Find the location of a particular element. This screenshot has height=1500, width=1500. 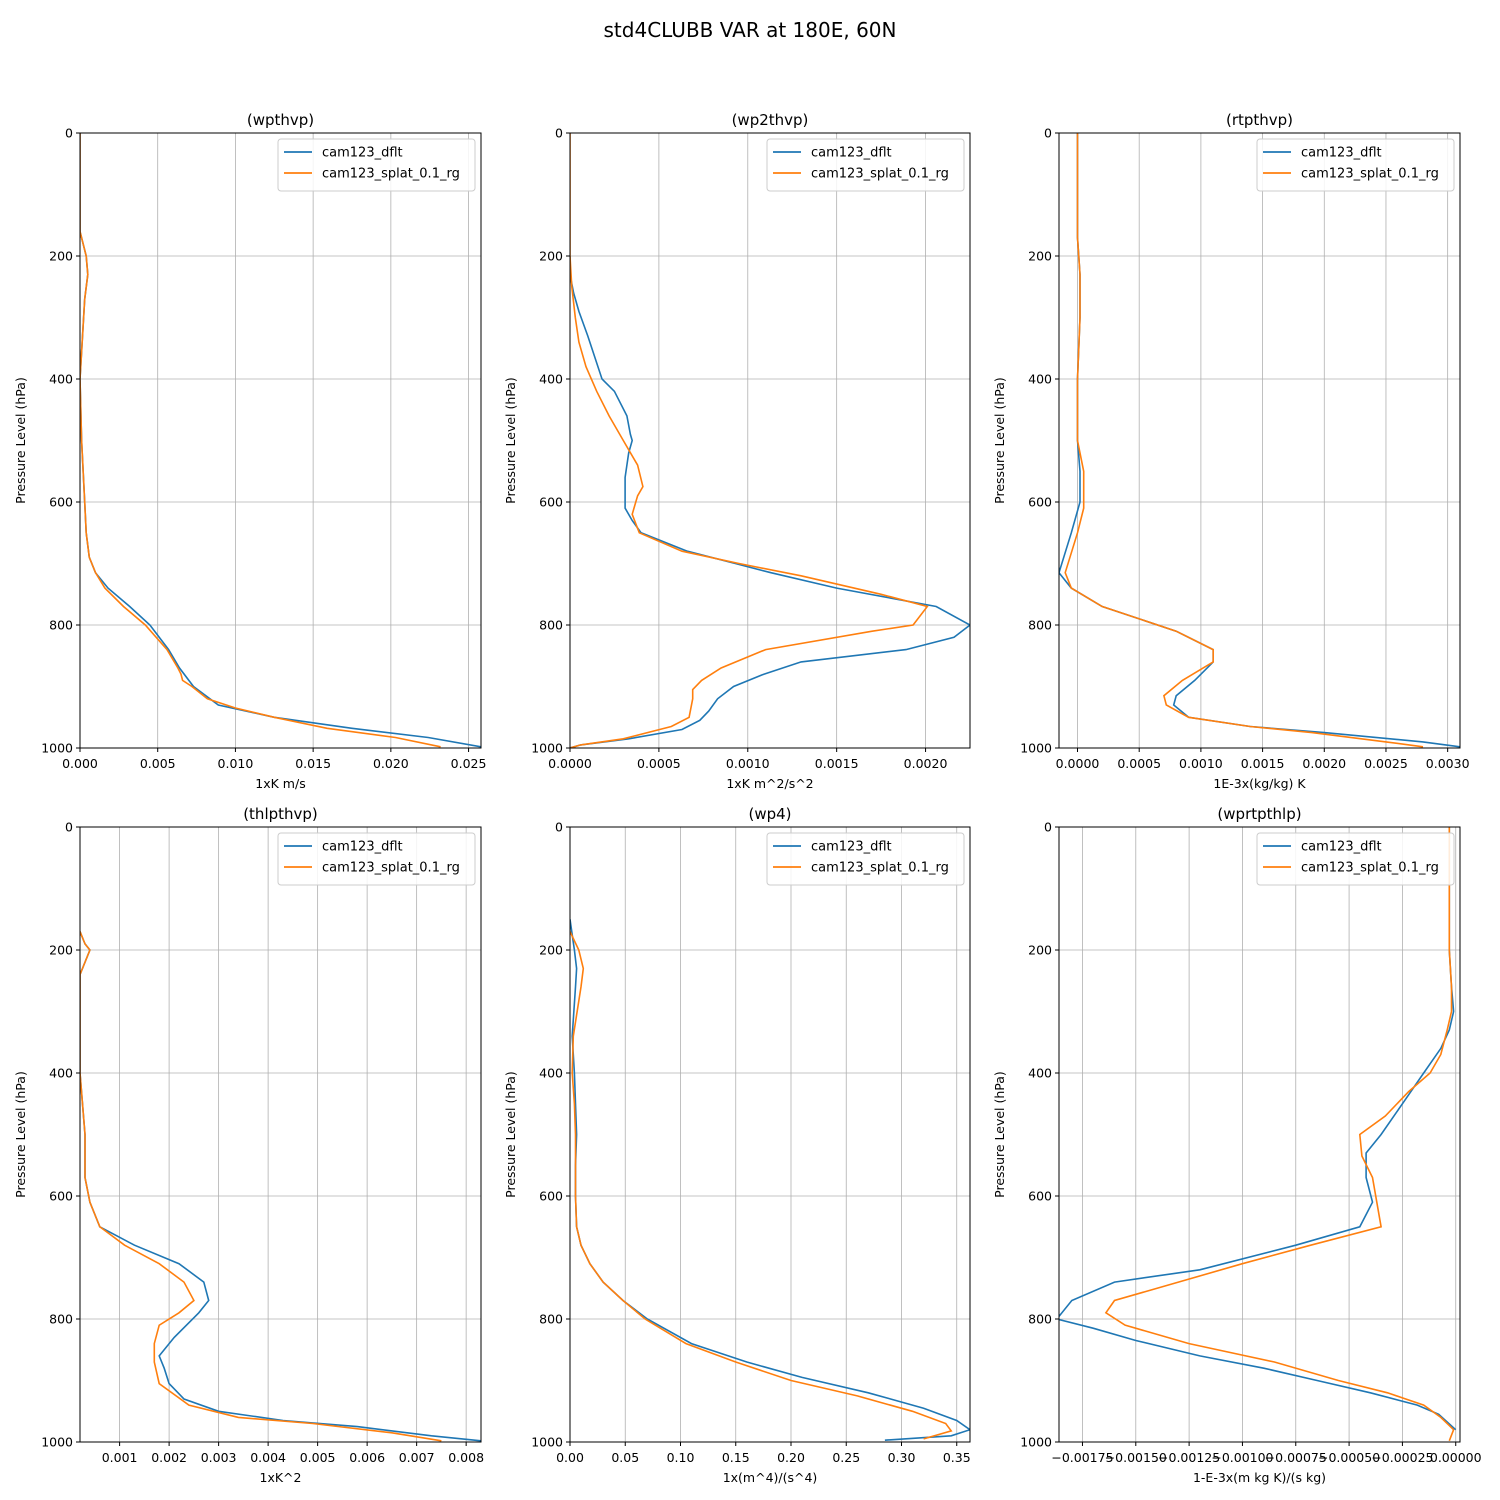

x-tick-label: 0.0020 is located at coordinates (1324, 763).